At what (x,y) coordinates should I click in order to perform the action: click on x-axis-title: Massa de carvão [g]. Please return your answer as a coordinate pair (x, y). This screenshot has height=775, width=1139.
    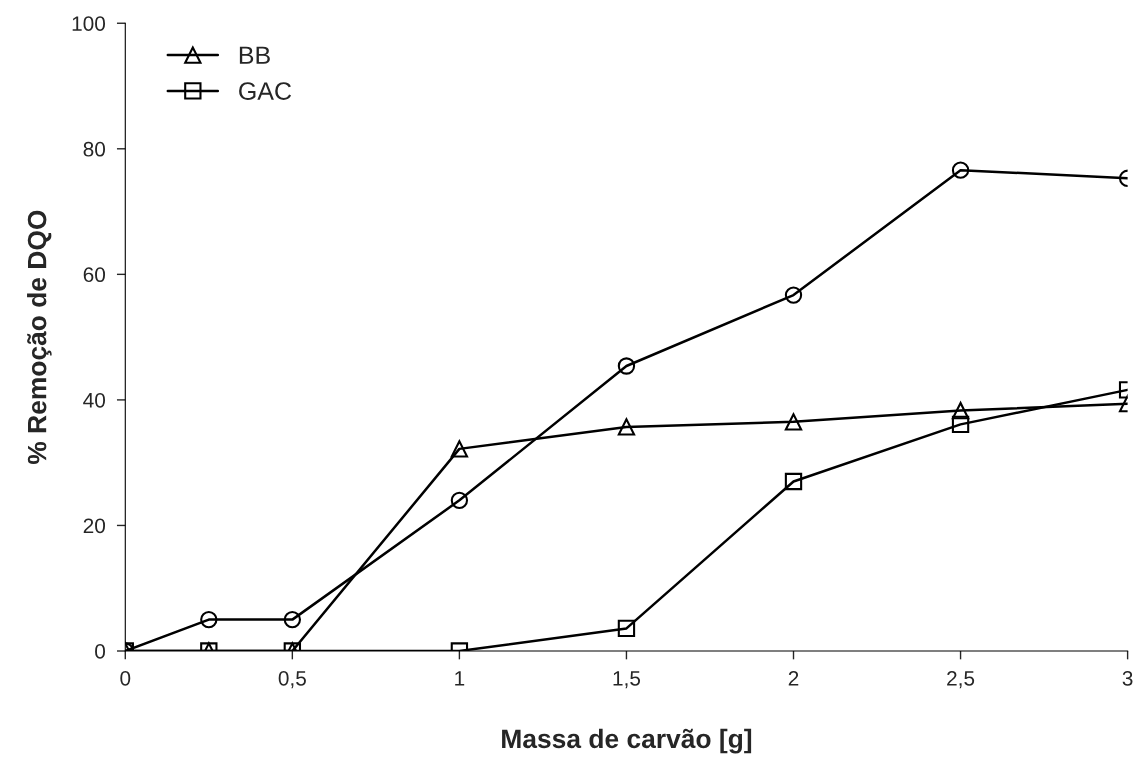
    Looking at the image, I should click on (627, 741).